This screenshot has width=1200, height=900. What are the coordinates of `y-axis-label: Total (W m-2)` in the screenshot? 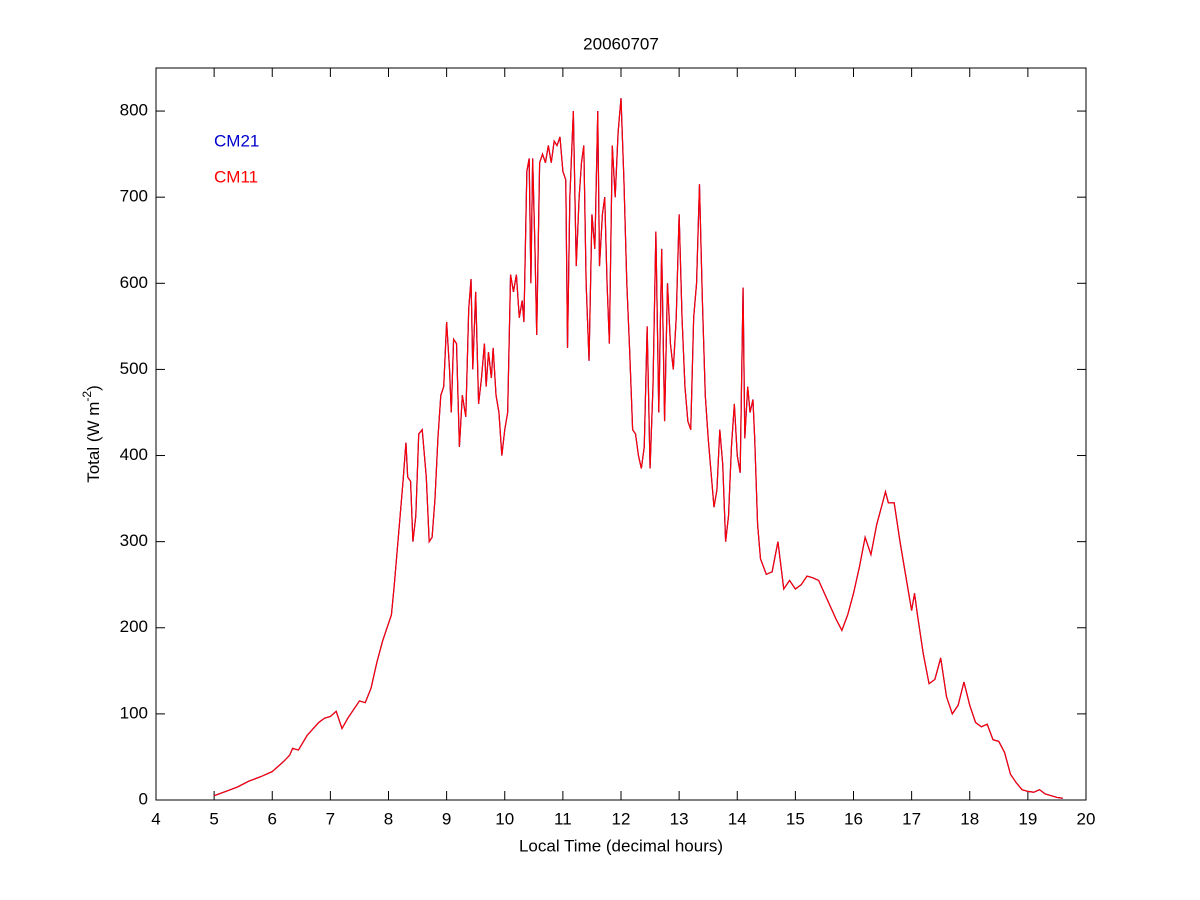 It's located at (91, 434).